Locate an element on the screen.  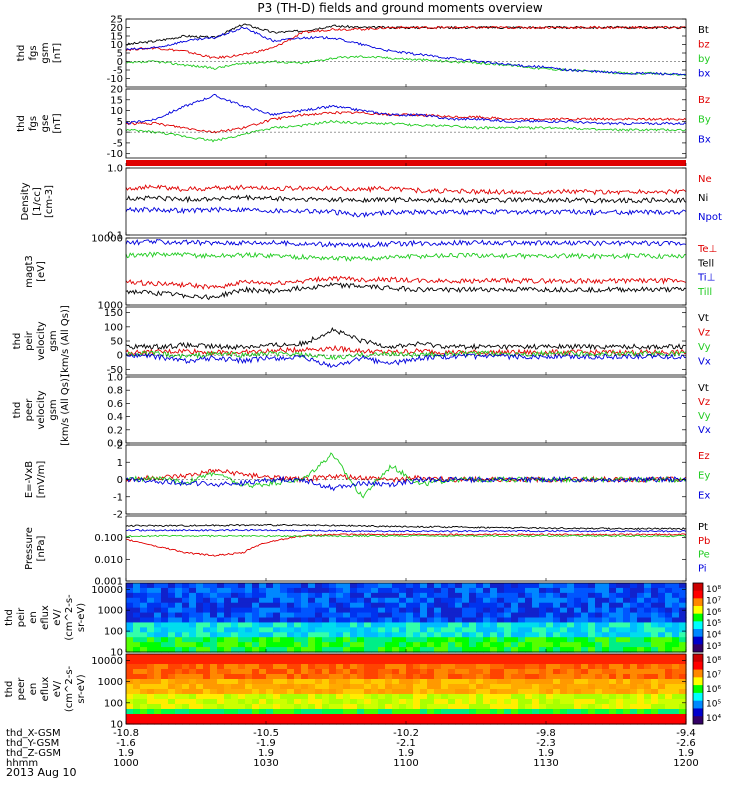
legend-vy: Vy is located at coordinates (704, 416).